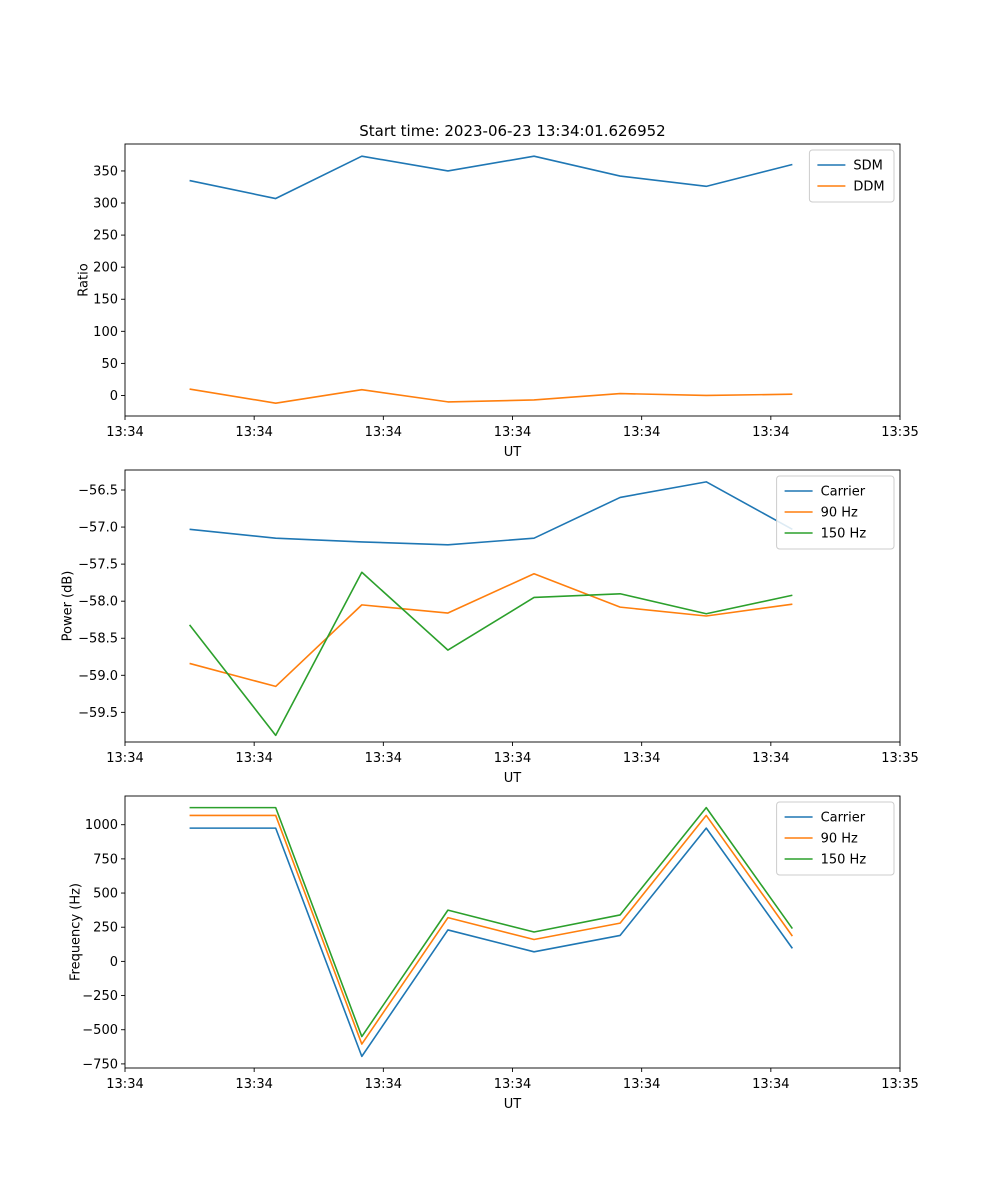  Describe the element at coordinates (98, 491) in the screenshot. I see `y-tick-label: −56.5` at that location.